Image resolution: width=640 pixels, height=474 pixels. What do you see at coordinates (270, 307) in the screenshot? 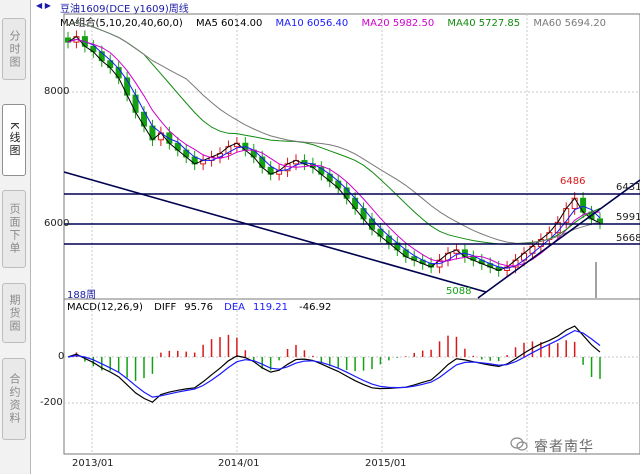
I see `dea-value: 119.21` at bounding box center [270, 307].